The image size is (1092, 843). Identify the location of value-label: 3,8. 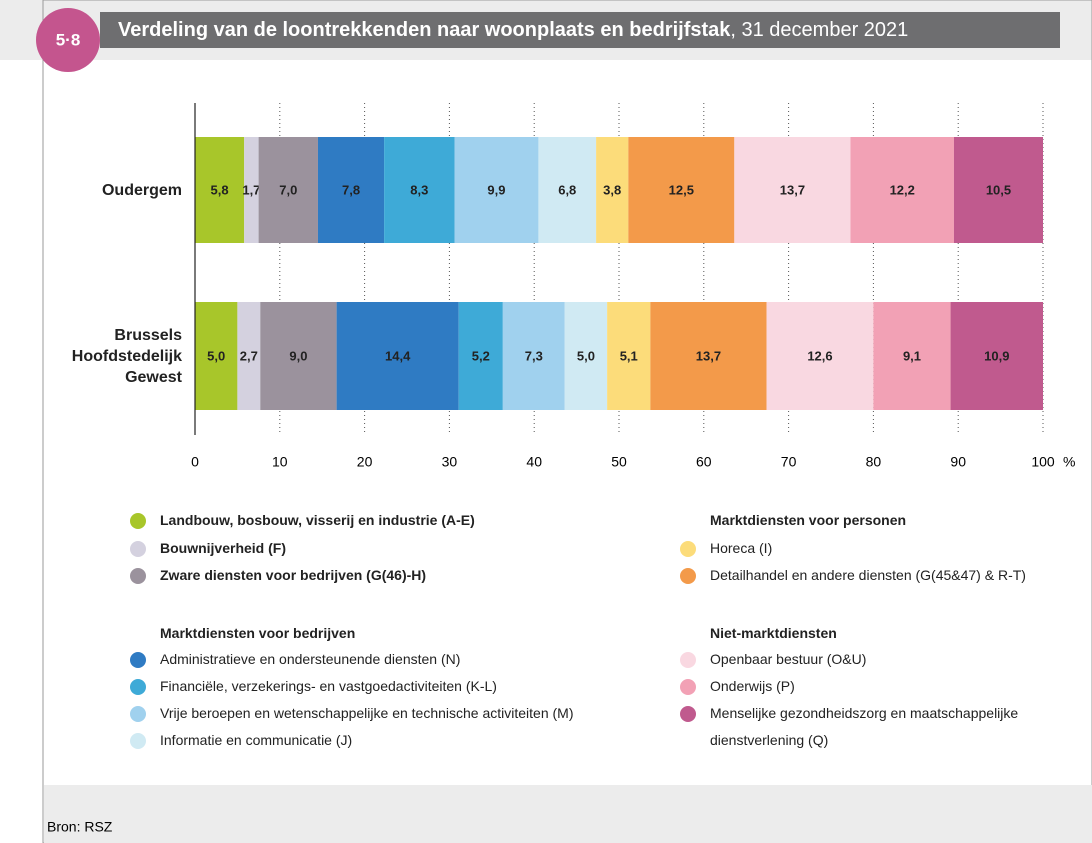
(612, 189).